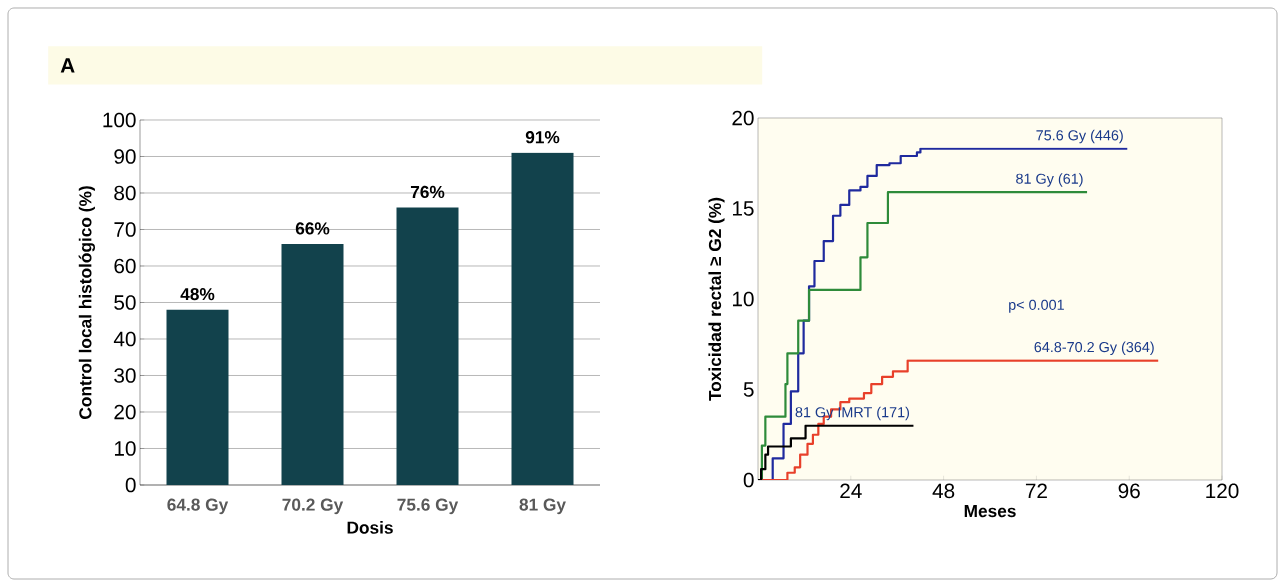  What do you see at coordinates (1036, 306) in the screenshot?
I see `annotation: p< 0.001` at bounding box center [1036, 306].